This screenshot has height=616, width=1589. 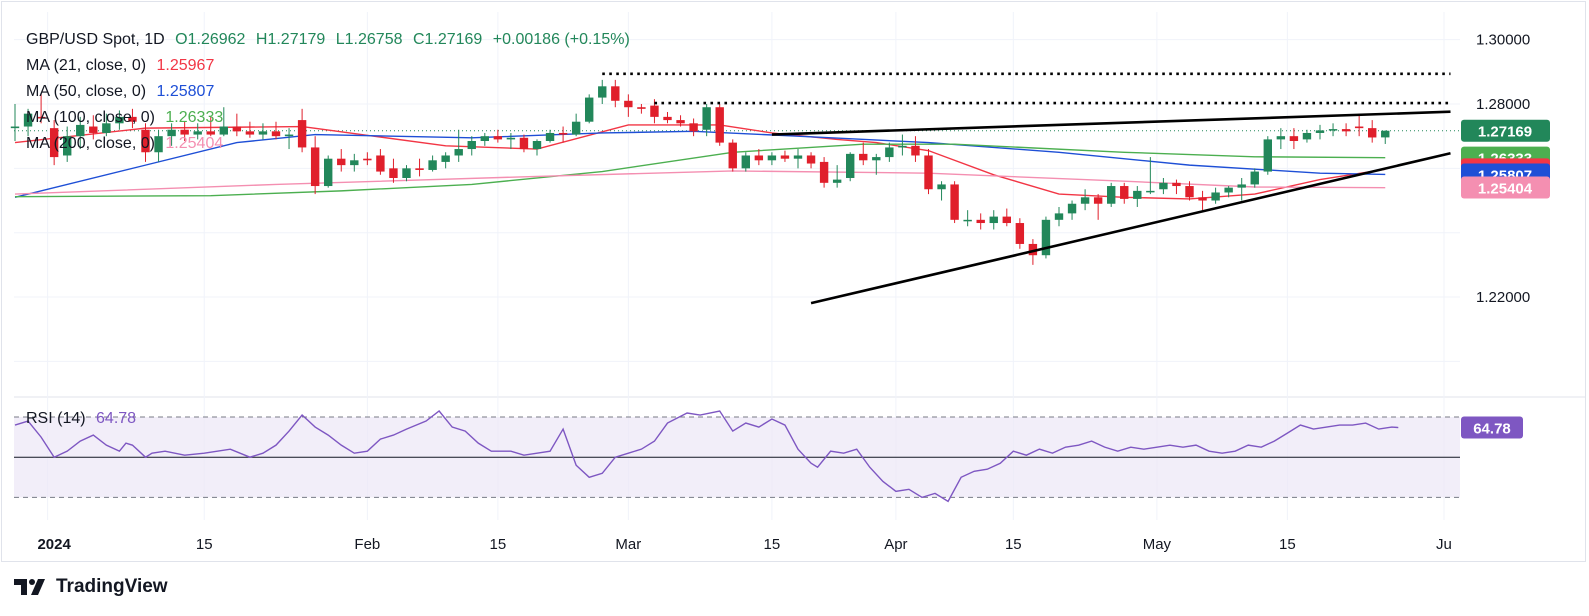 I want to click on price-axis-badge, so click(x=1505, y=130).